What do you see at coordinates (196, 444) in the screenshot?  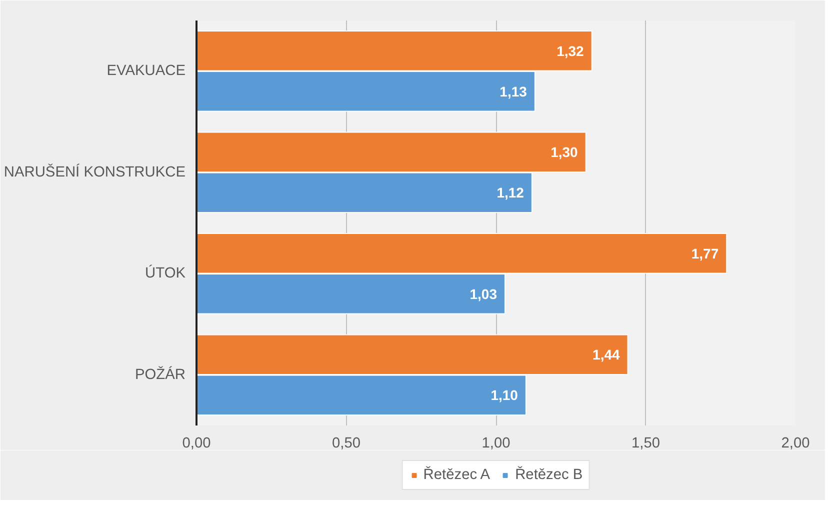 I see `x-tick-label: 0,00` at bounding box center [196, 444].